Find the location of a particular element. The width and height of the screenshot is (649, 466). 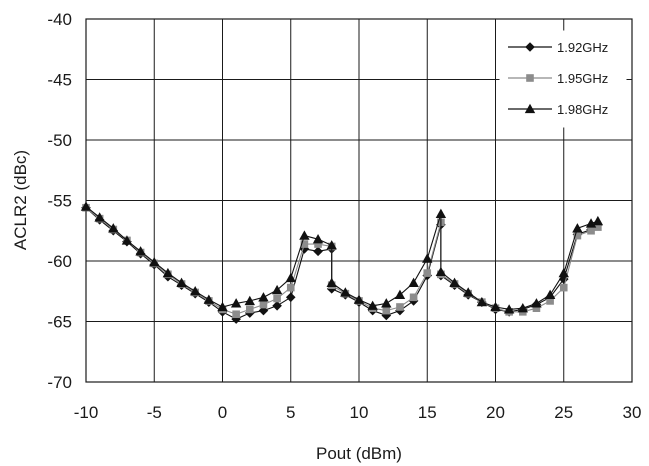

y-tick-label: -50 is located at coordinates (59, 140).